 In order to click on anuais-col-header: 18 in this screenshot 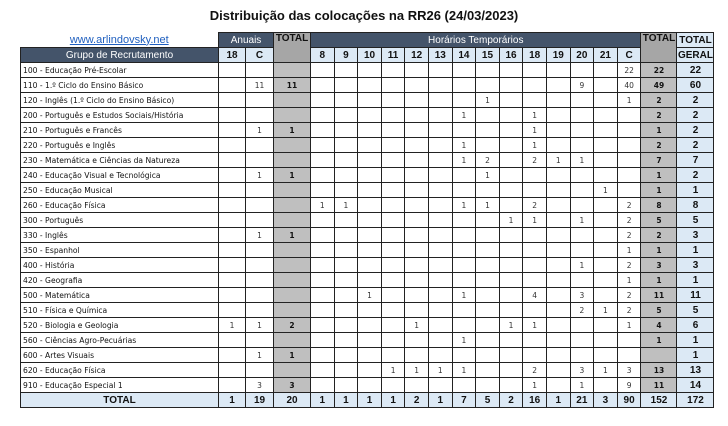, I will do `click(232, 55)`.